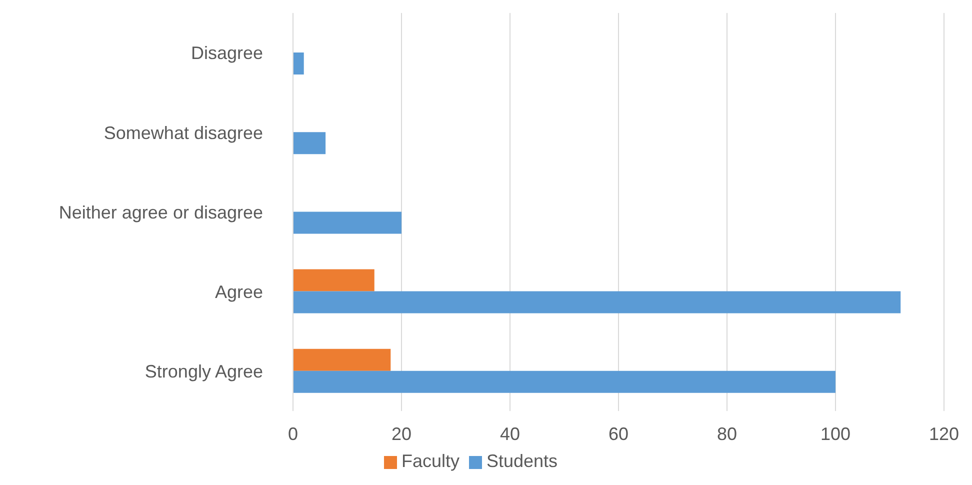 Image resolution: width=972 pixels, height=485 pixels. What do you see at coordinates (835, 434) in the screenshot?
I see `x-tick-label: 100` at bounding box center [835, 434].